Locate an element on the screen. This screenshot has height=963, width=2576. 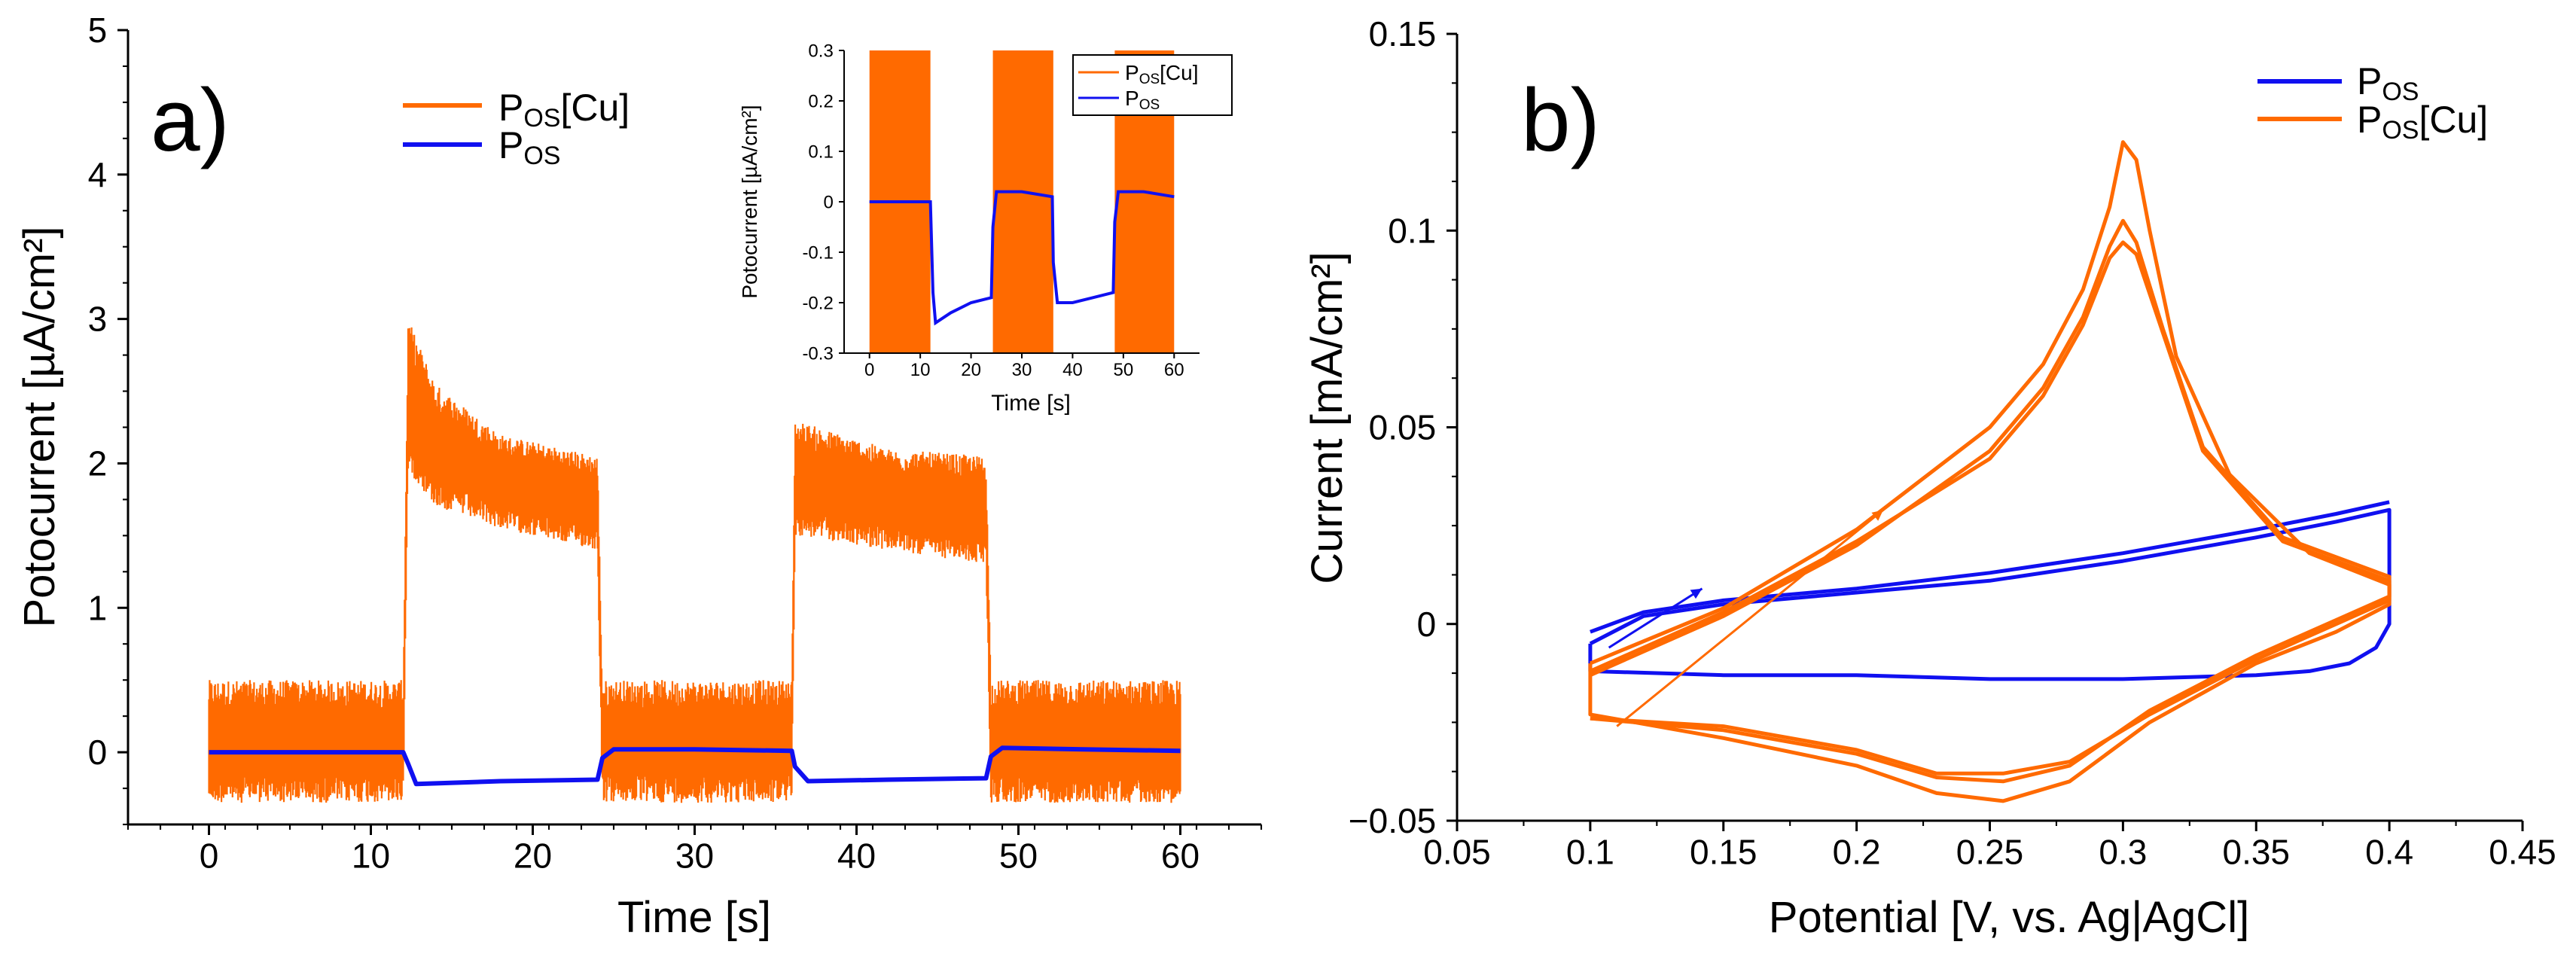
inset-legend-box is located at coordinates (1152, 85).